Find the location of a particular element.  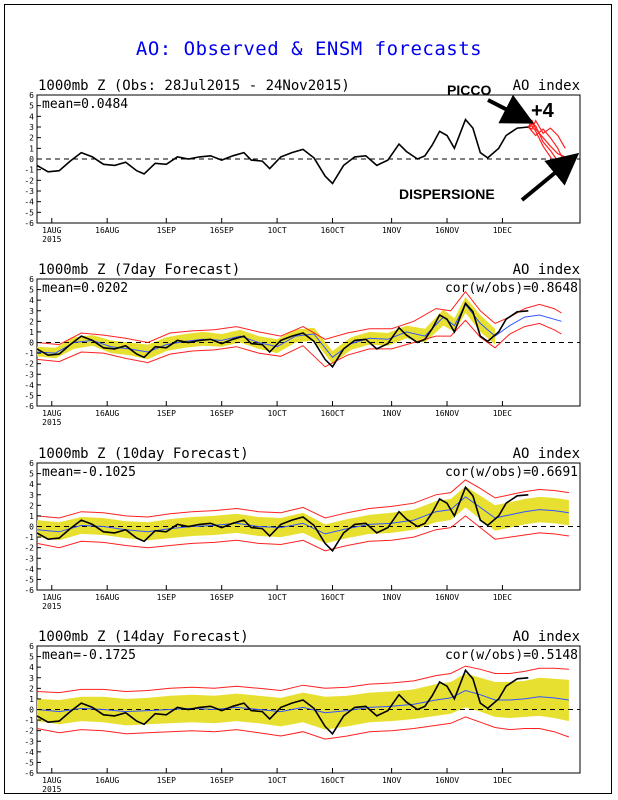

panel-title-left: 1000mb Z (14day Forecast) is located at coordinates (143, 637).